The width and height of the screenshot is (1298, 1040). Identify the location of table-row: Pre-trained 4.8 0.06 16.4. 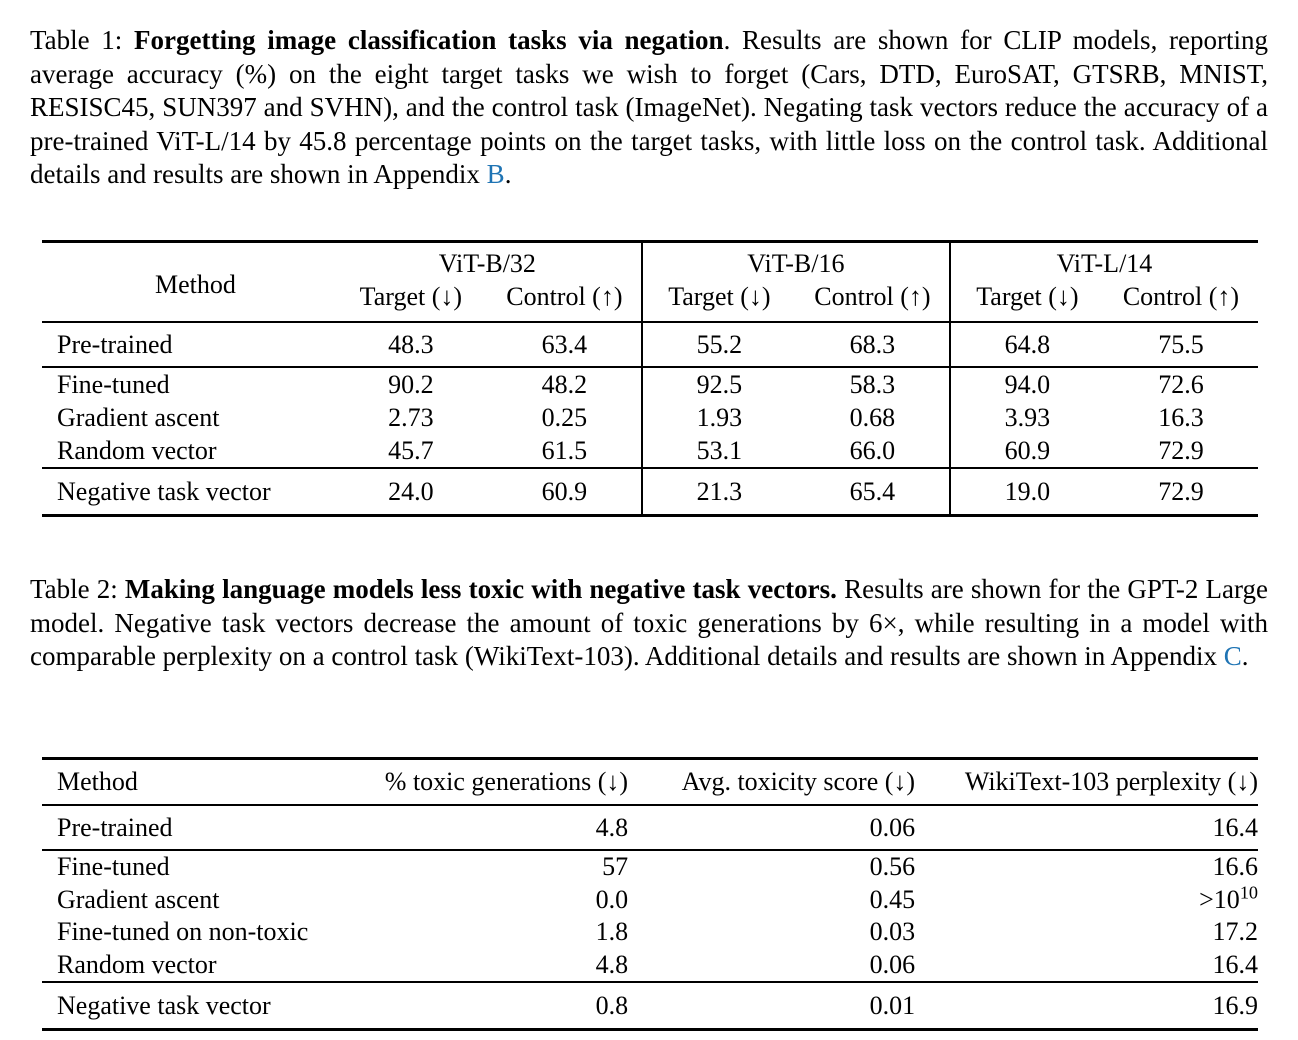
(650, 827).